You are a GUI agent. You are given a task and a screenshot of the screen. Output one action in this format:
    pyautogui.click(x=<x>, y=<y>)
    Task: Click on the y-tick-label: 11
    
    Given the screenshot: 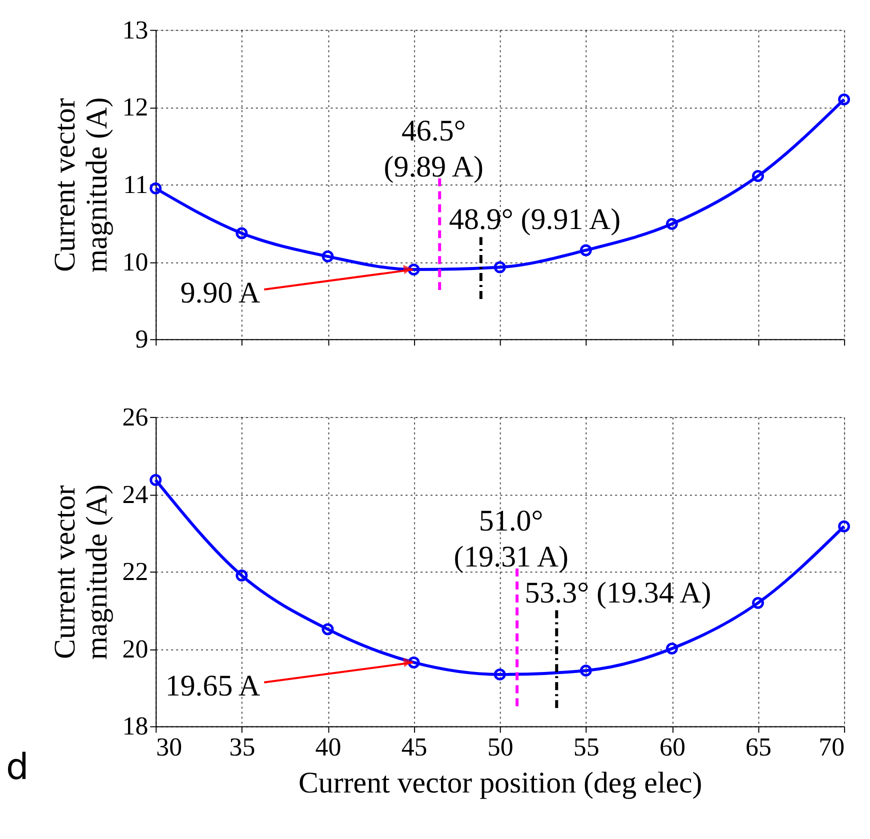 What is the action you would take?
    pyautogui.click(x=135, y=184)
    